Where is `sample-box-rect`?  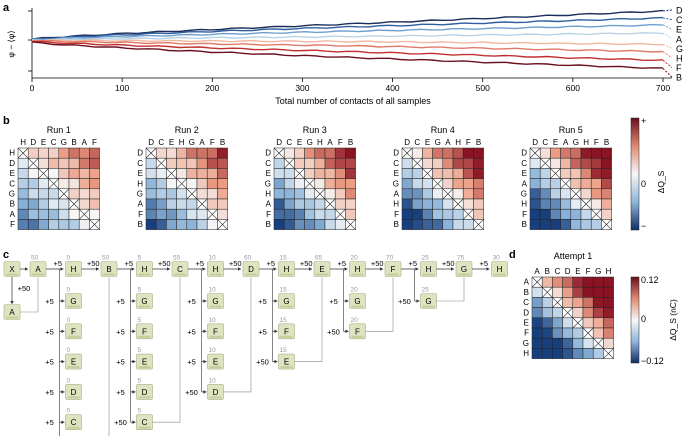
sample-box-rect is located at coordinates (144, 301).